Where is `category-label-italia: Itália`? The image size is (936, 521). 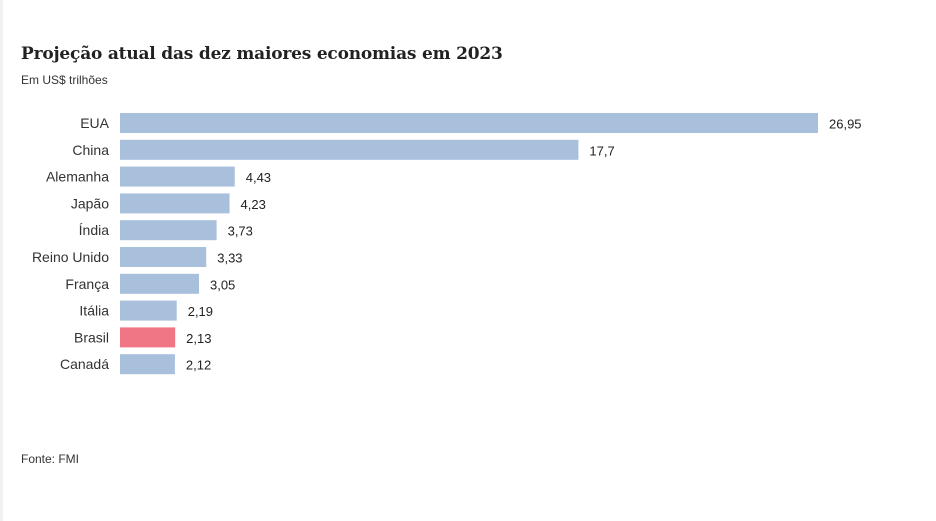 category-label-italia: Itália is located at coordinates (94, 311).